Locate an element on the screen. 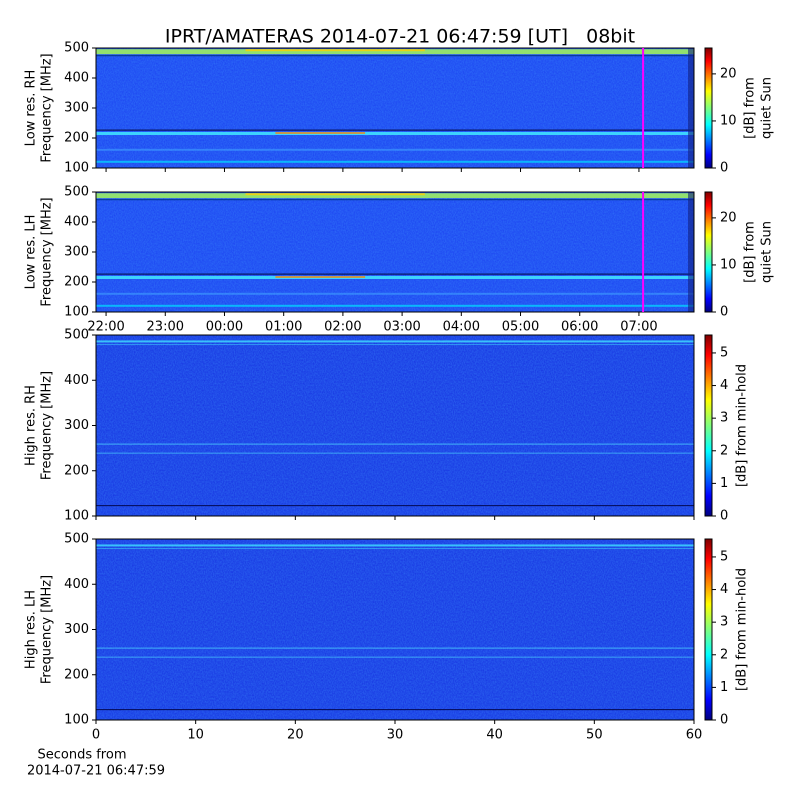 Image resolution: width=800 pixels, height=800 pixels. x-tick-label: 00:00 is located at coordinates (224, 327).